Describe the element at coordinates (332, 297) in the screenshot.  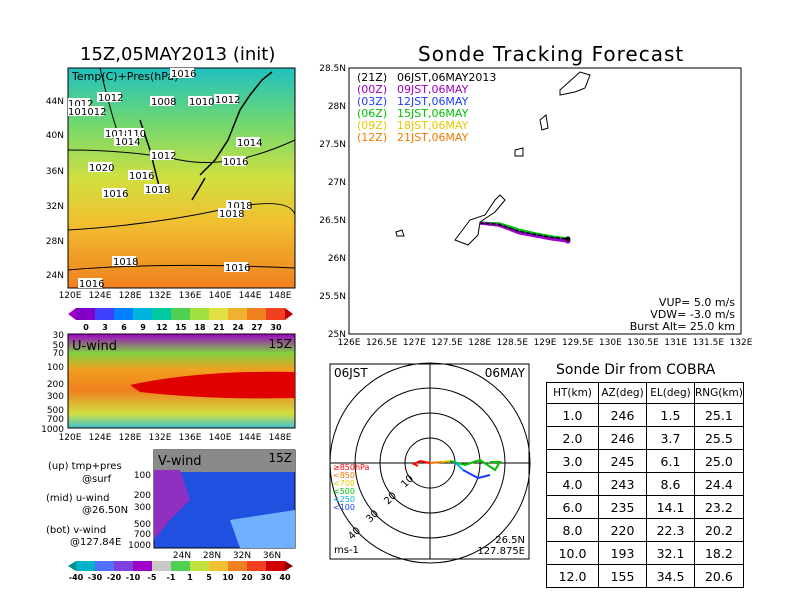
I see `track-lat-label: 25.5N` at that location.